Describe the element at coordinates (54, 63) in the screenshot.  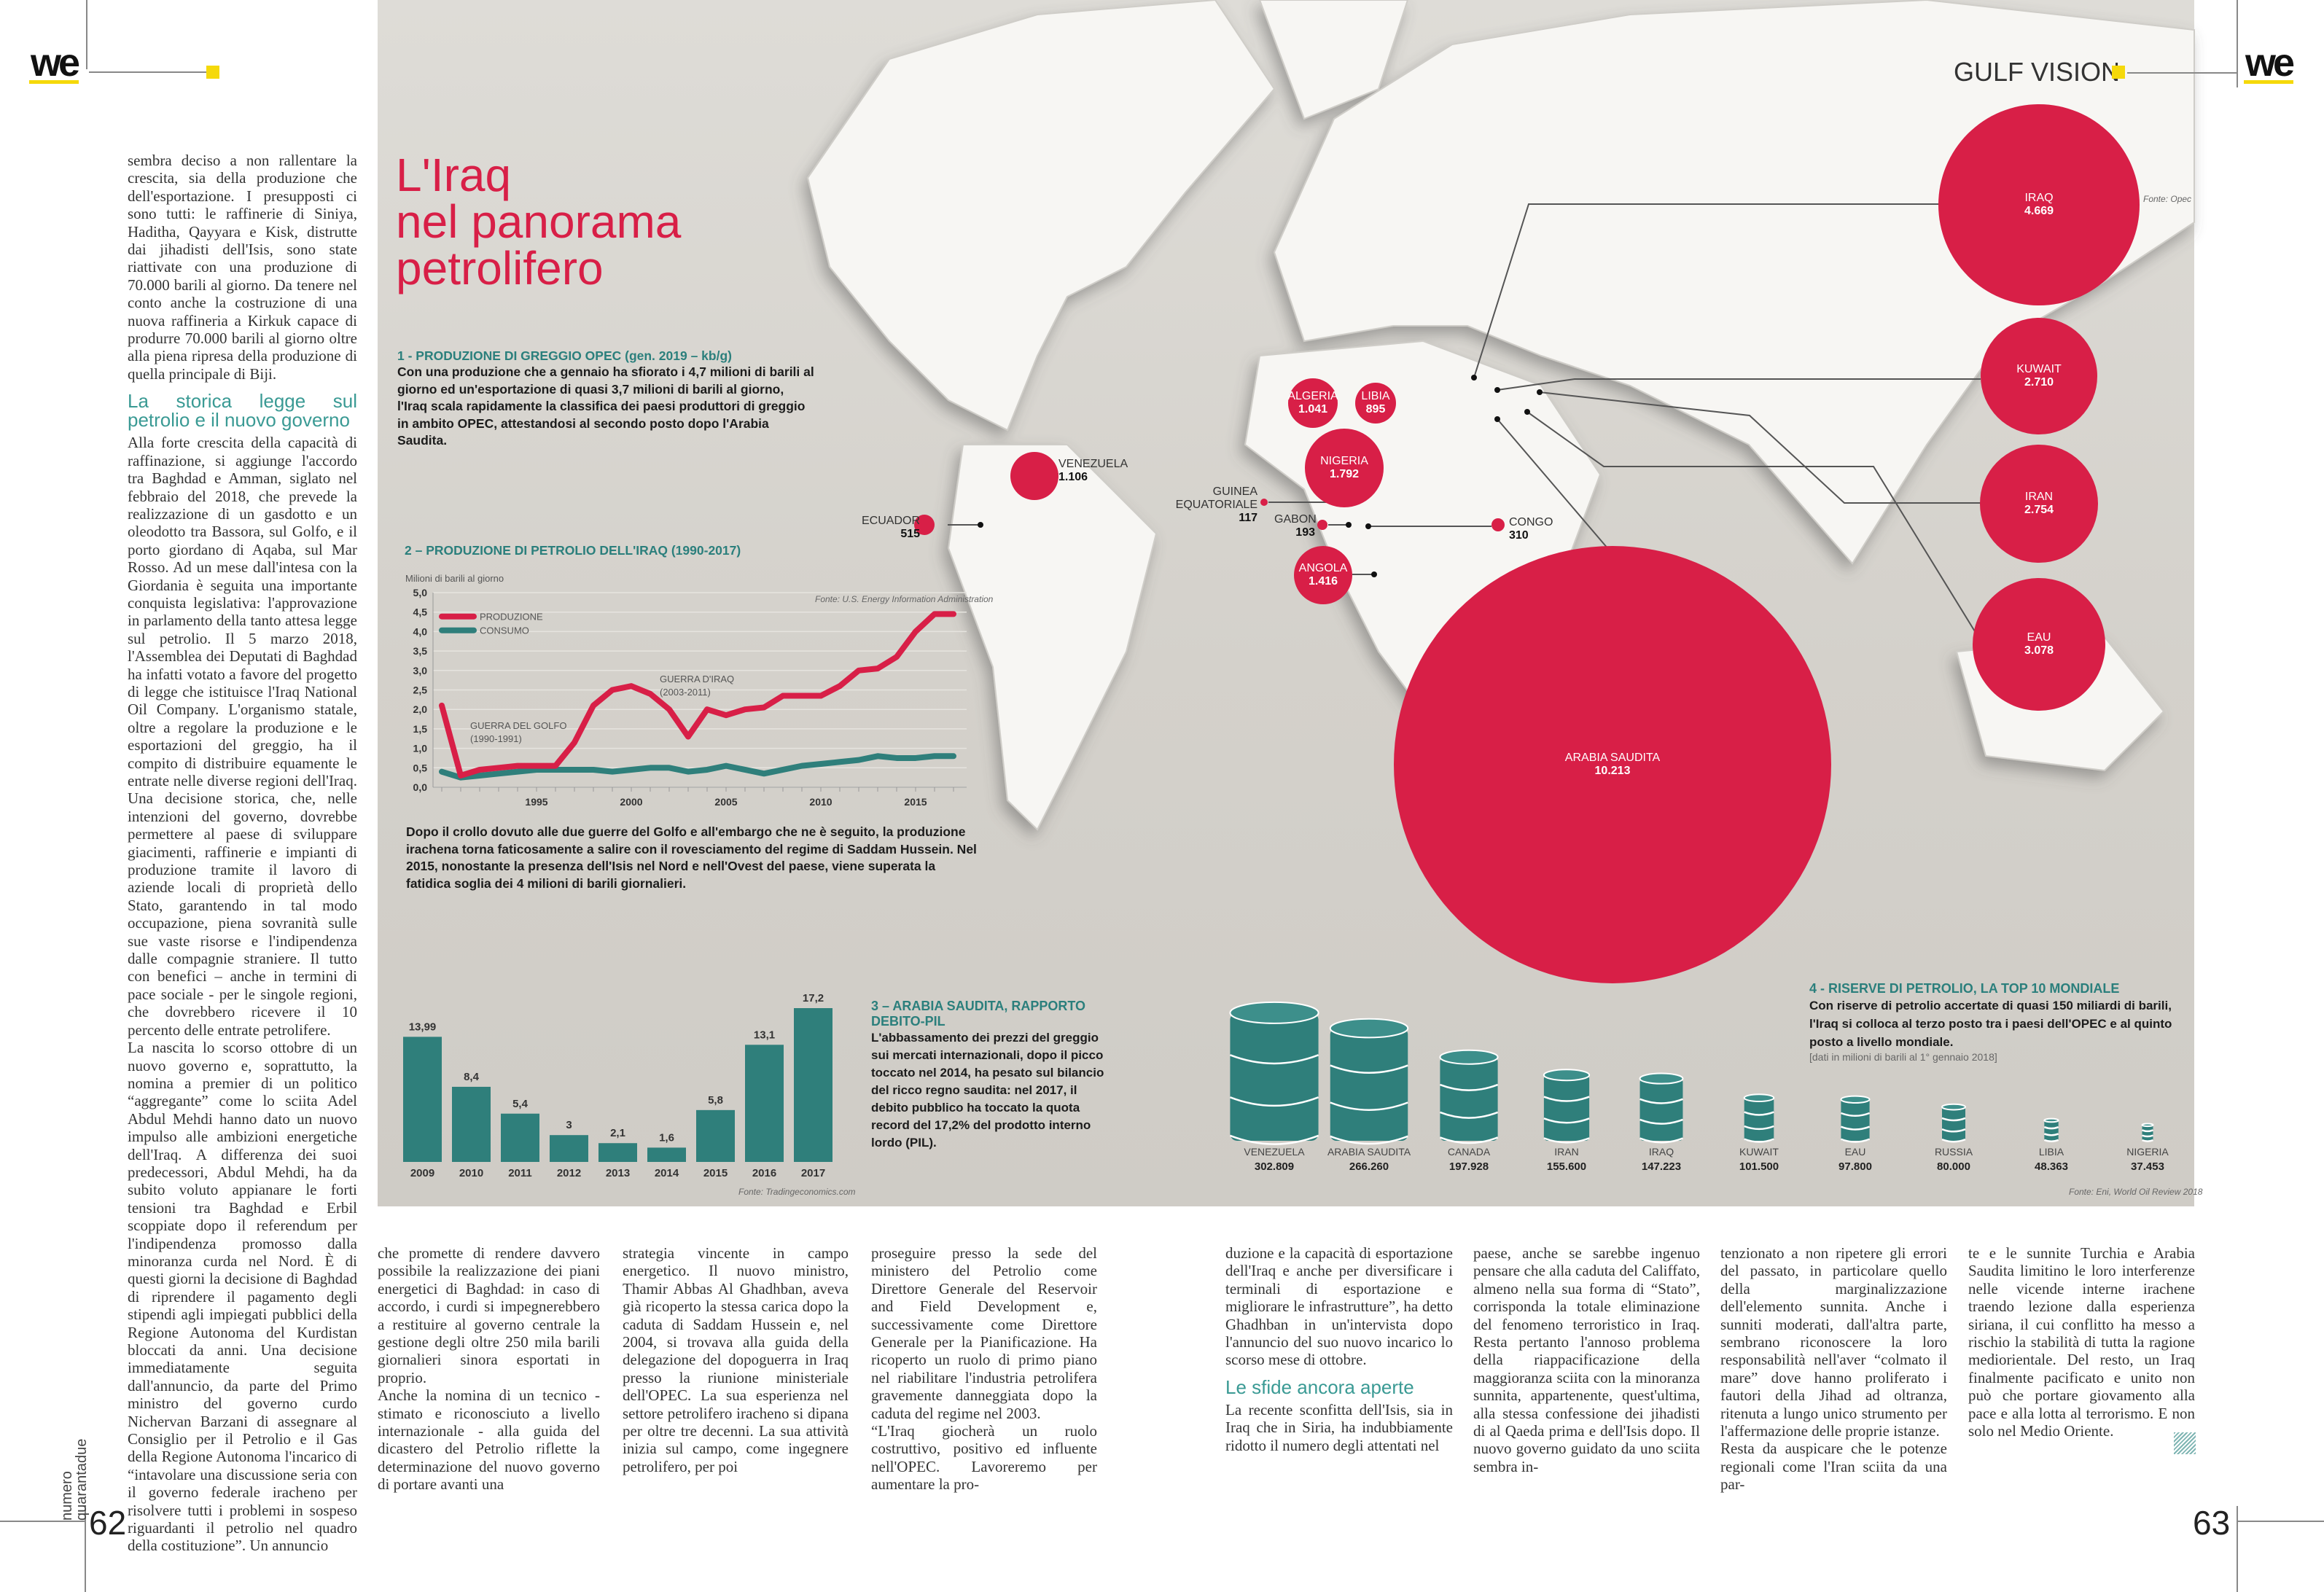
I see `left-logo: we` at that location.